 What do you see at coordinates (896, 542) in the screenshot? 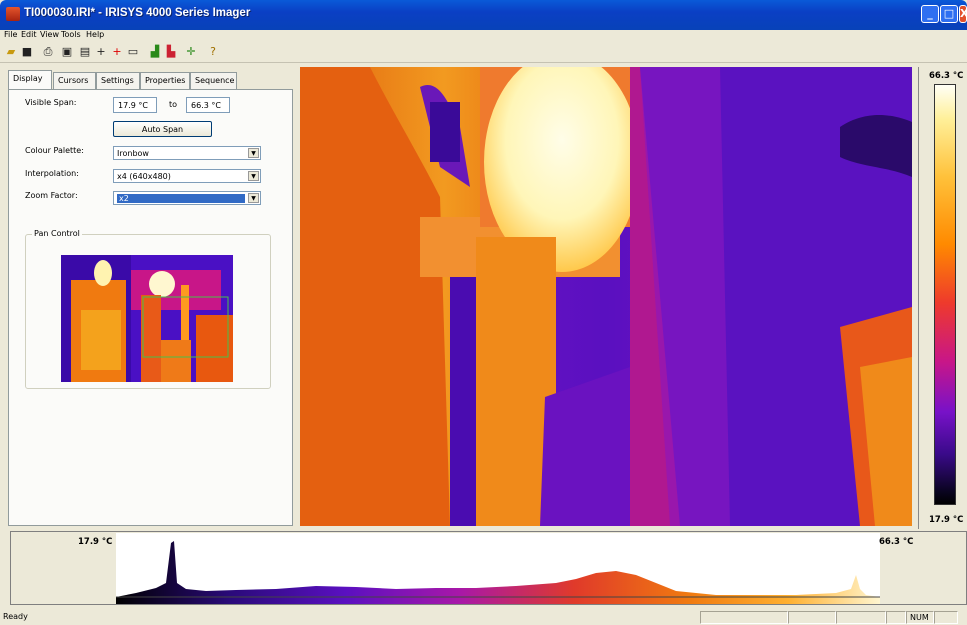
I see `histogram-max-label: 66.3 °C` at bounding box center [896, 542].